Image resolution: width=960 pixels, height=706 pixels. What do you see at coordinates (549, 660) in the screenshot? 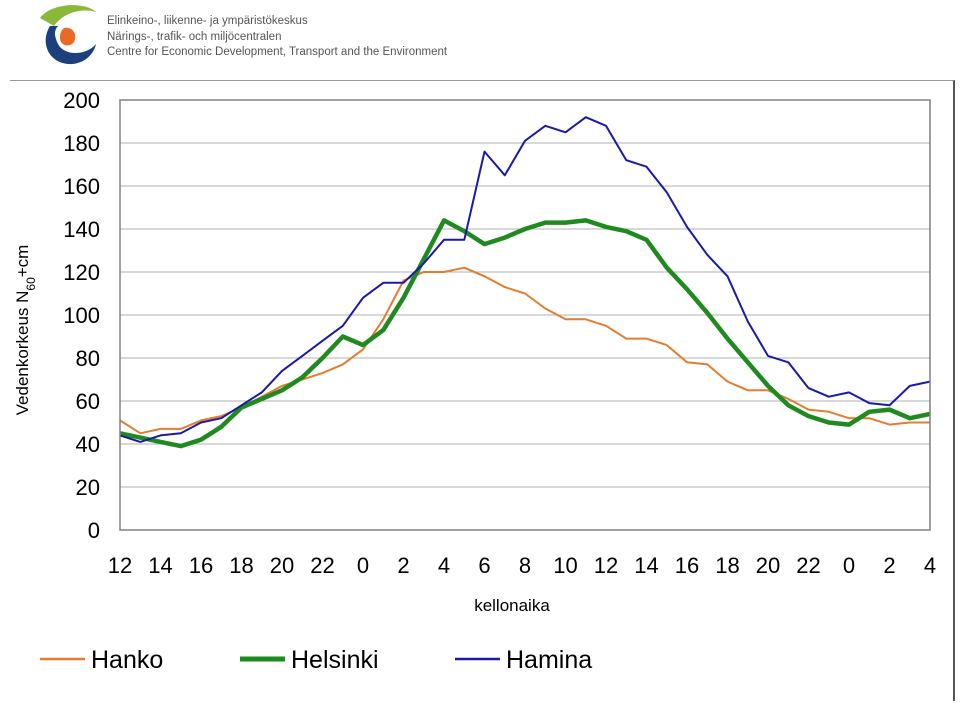
I see `legend-label-hamina: Hamina` at bounding box center [549, 660].